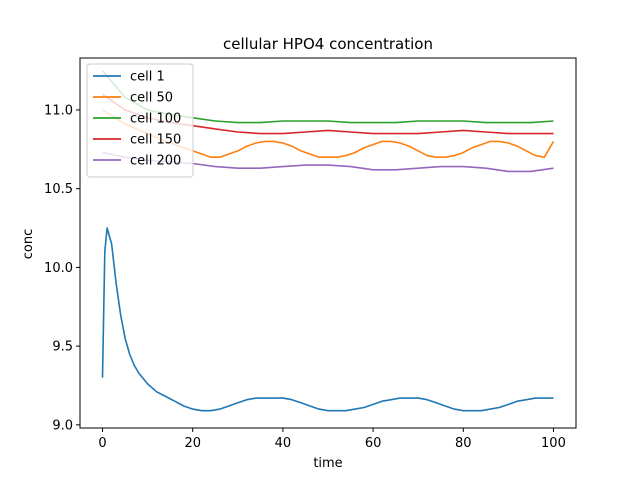  What do you see at coordinates (332, 439) in the screenshot?
I see `x-axis: 0 20 40 60 80 100` at bounding box center [332, 439].